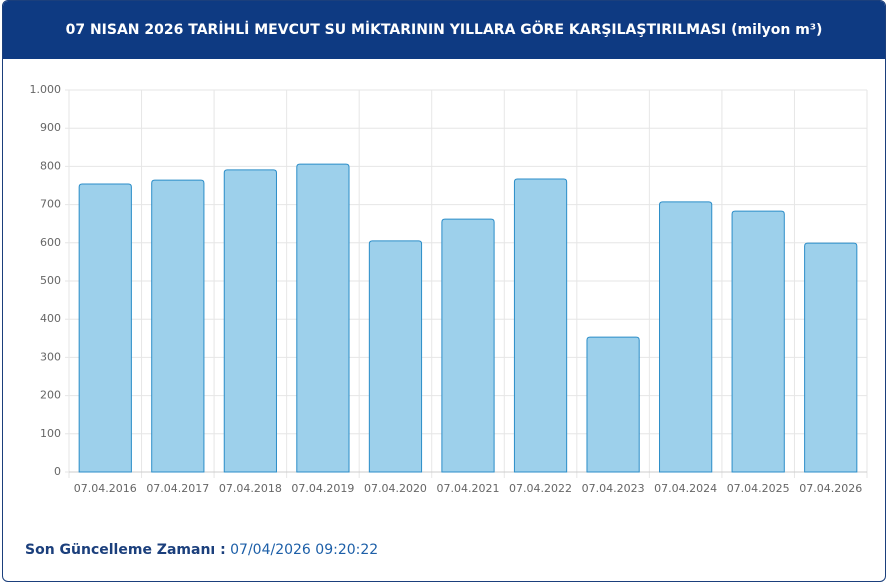 The width and height of the screenshot is (892, 585). I want to click on x-tick-label: 07.04.2020, so click(395, 488).